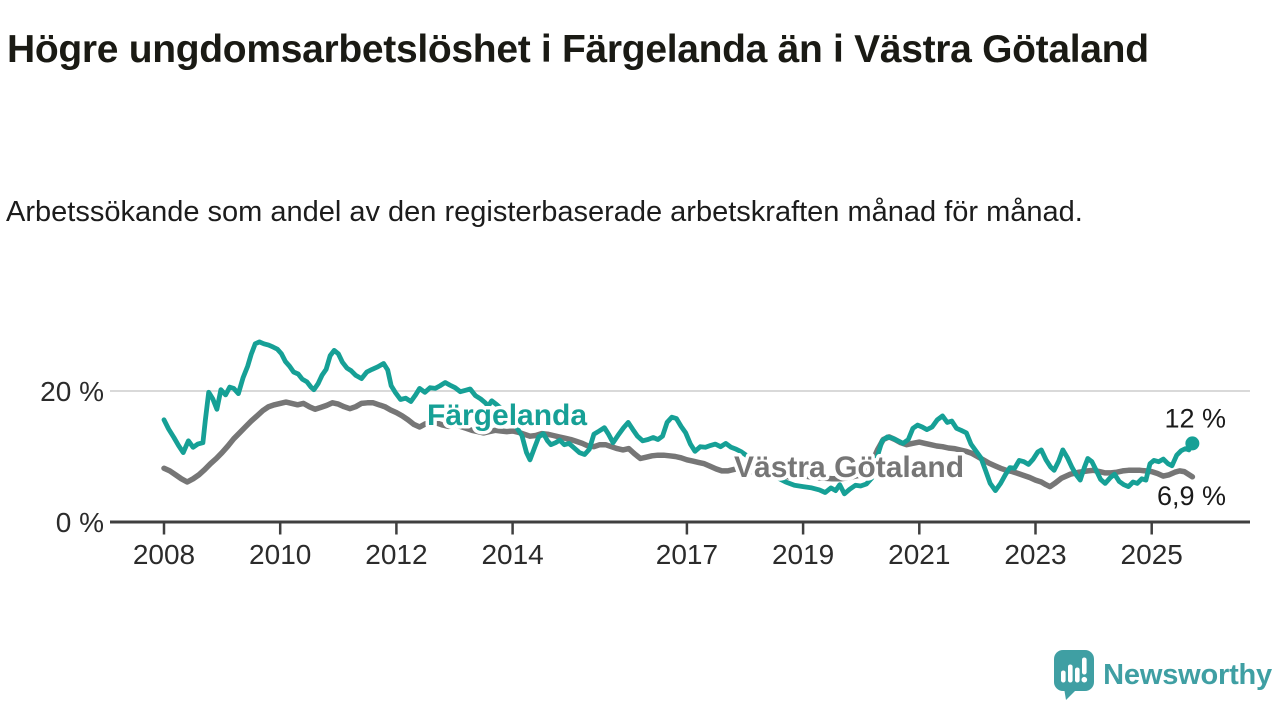 The height and width of the screenshot is (720, 1280). What do you see at coordinates (1195, 418) in the screenshot?
I see `end-value-label-Färgelanda: 12 %` at bounding box center [1195, 418].